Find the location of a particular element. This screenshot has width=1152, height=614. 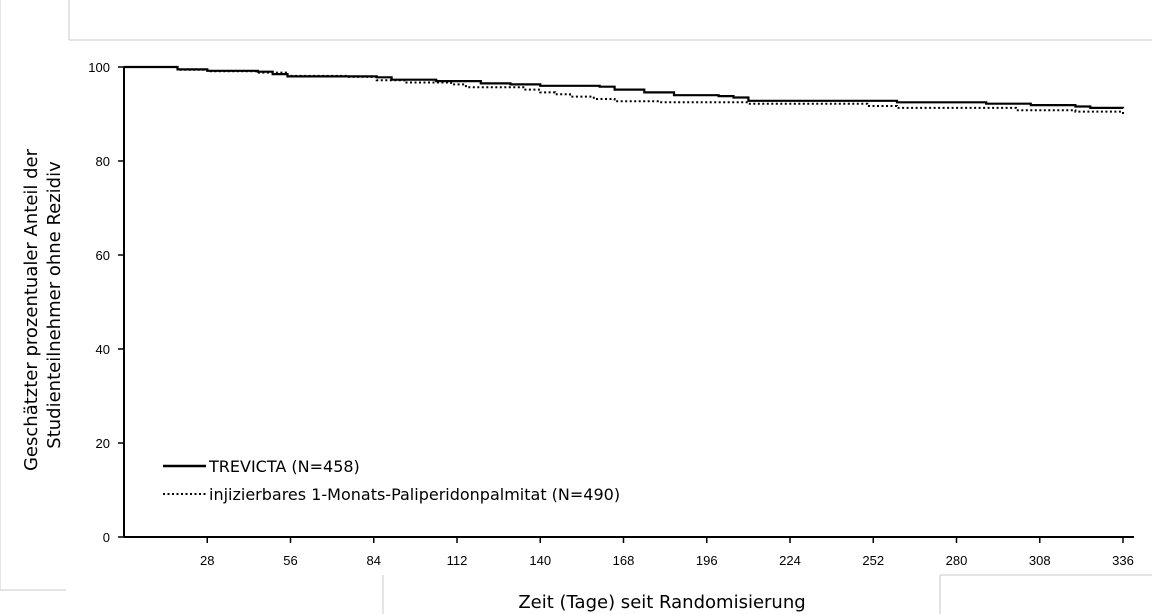

series-line-paliperidonpalmitat is located at coordinates (624, 90).